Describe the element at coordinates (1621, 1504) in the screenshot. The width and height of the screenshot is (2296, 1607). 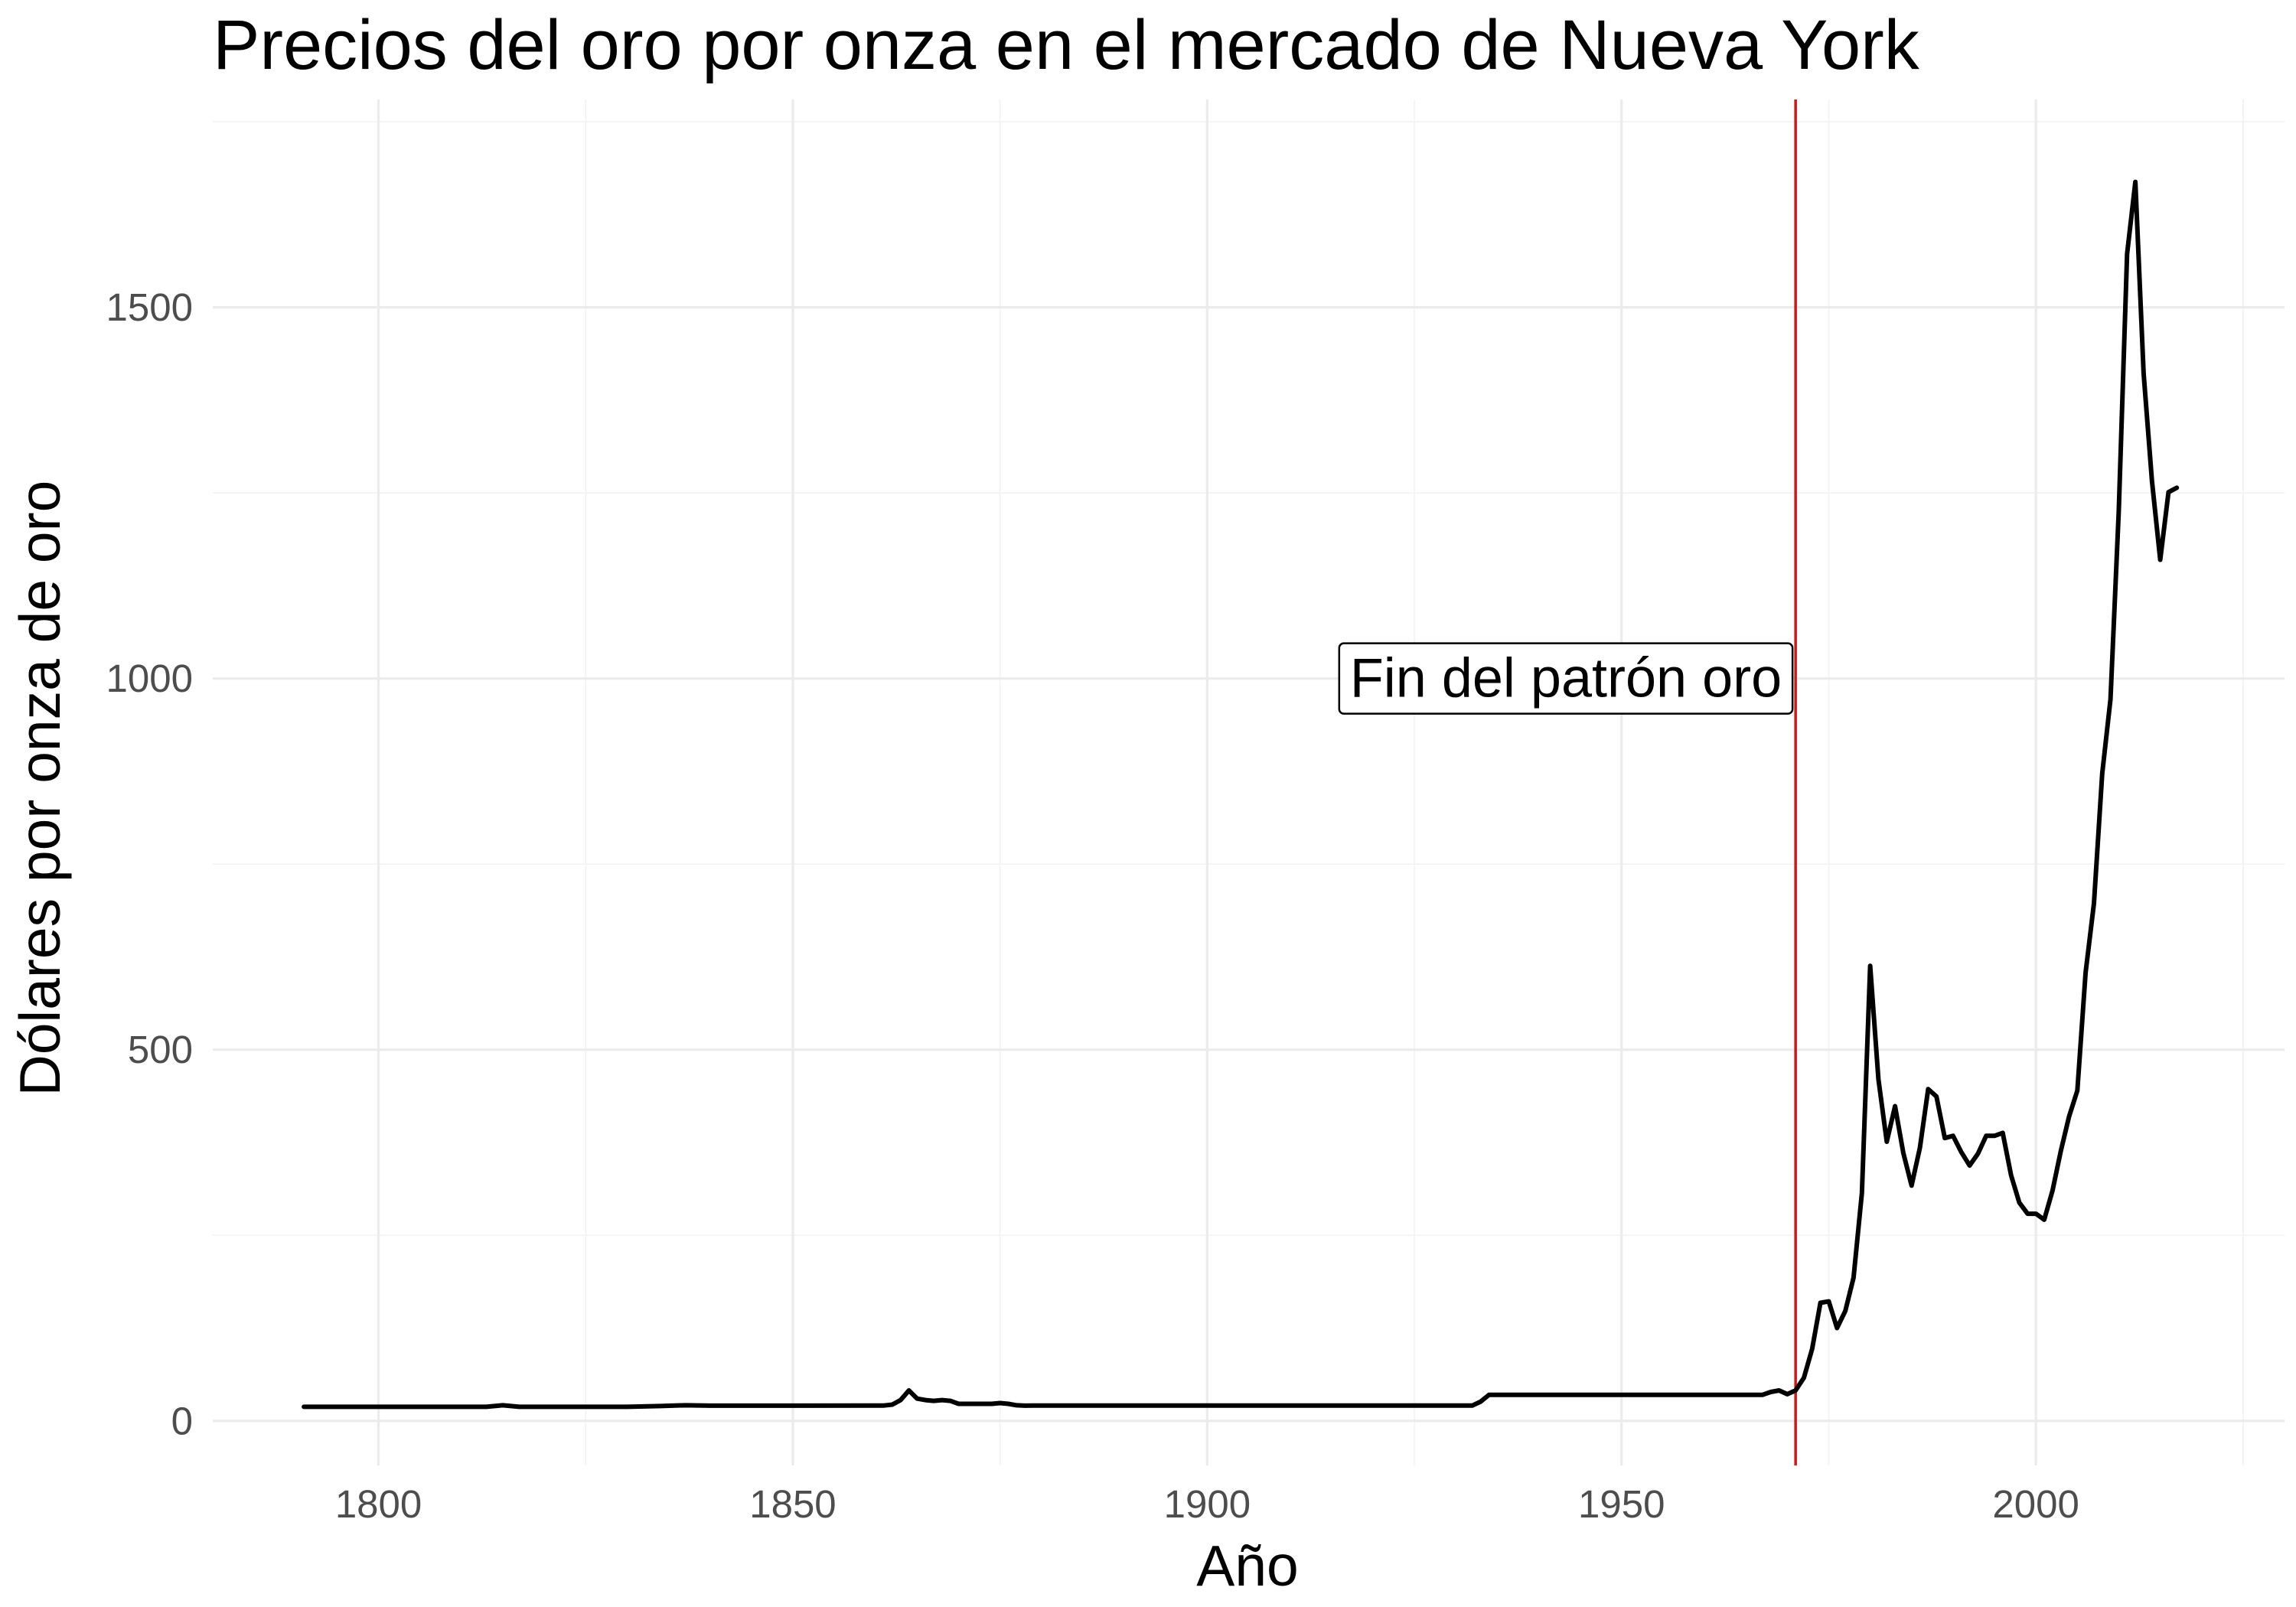
I see `x-tick-label: 1950` at that location.